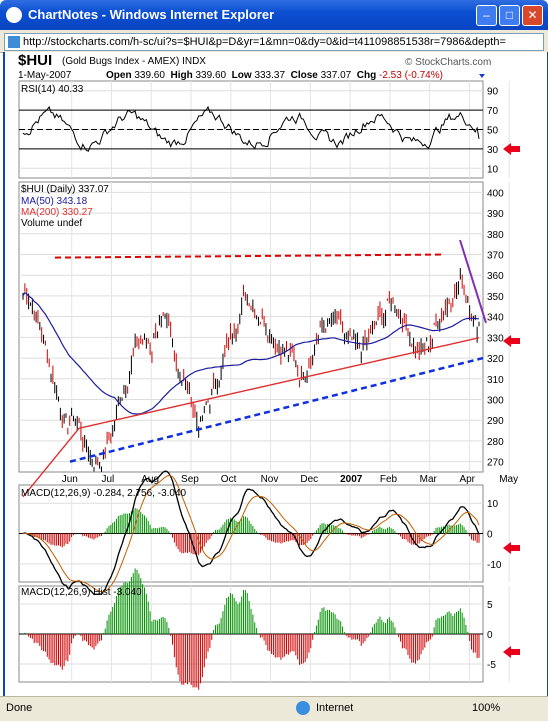  What do you see at coordinates (508, 479) in the screenshot?
I see `month-label: May` at bounding box center [508, 479].